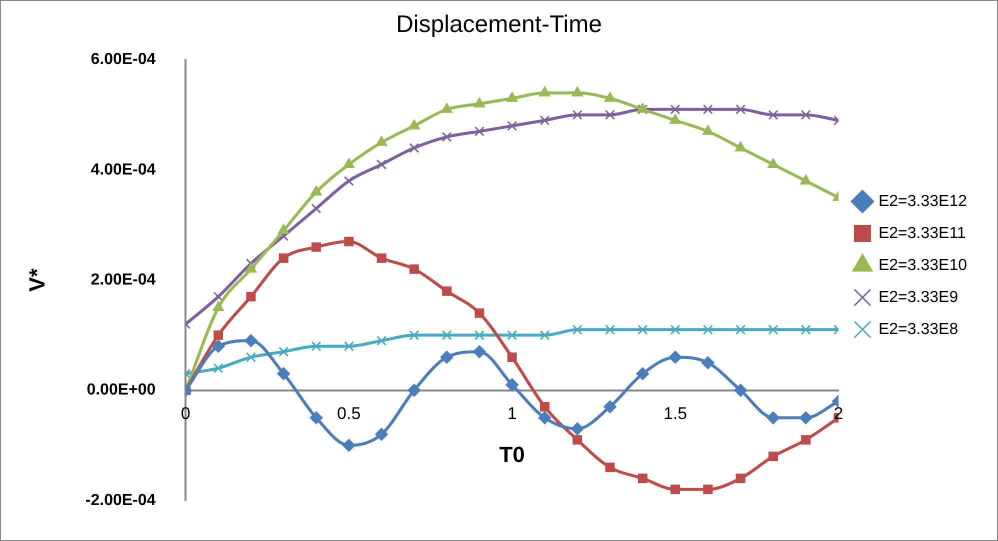 This screenshot has width=998, height=541. I want to click on legend-label: E2=3.33E11, so click(922, 233).